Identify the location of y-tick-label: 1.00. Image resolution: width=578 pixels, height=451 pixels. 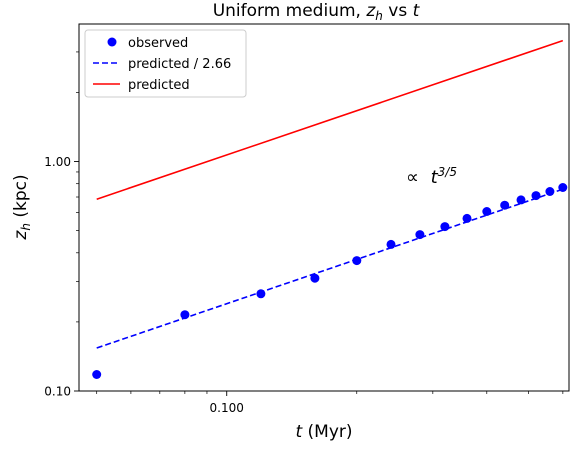
(57, 162).